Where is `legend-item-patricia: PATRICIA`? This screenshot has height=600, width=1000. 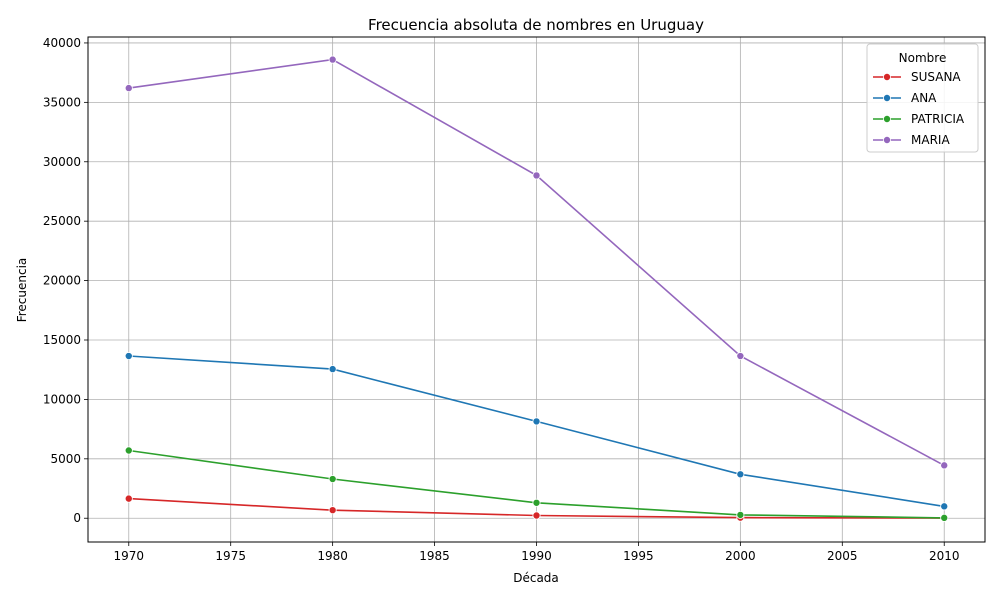
legend-item-patricia: PATRICIA is located at coordinates (919, 119).